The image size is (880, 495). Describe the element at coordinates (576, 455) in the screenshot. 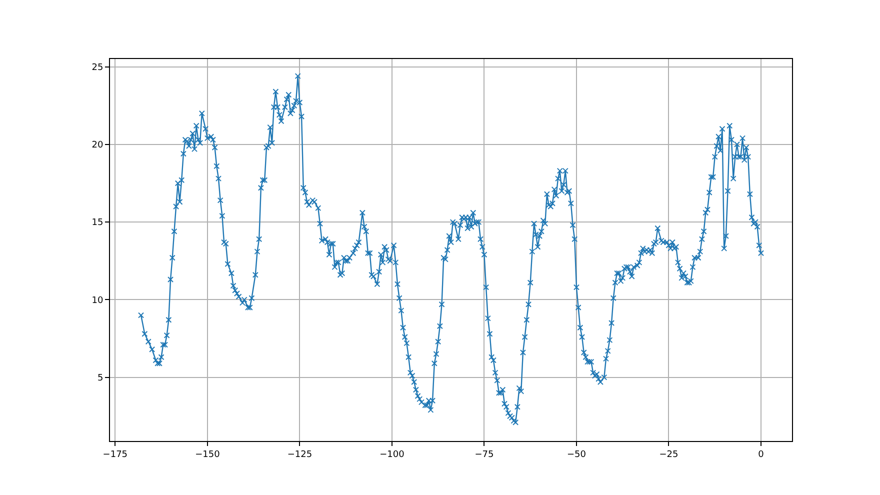

I see `x-tick-label: −50` at that location.